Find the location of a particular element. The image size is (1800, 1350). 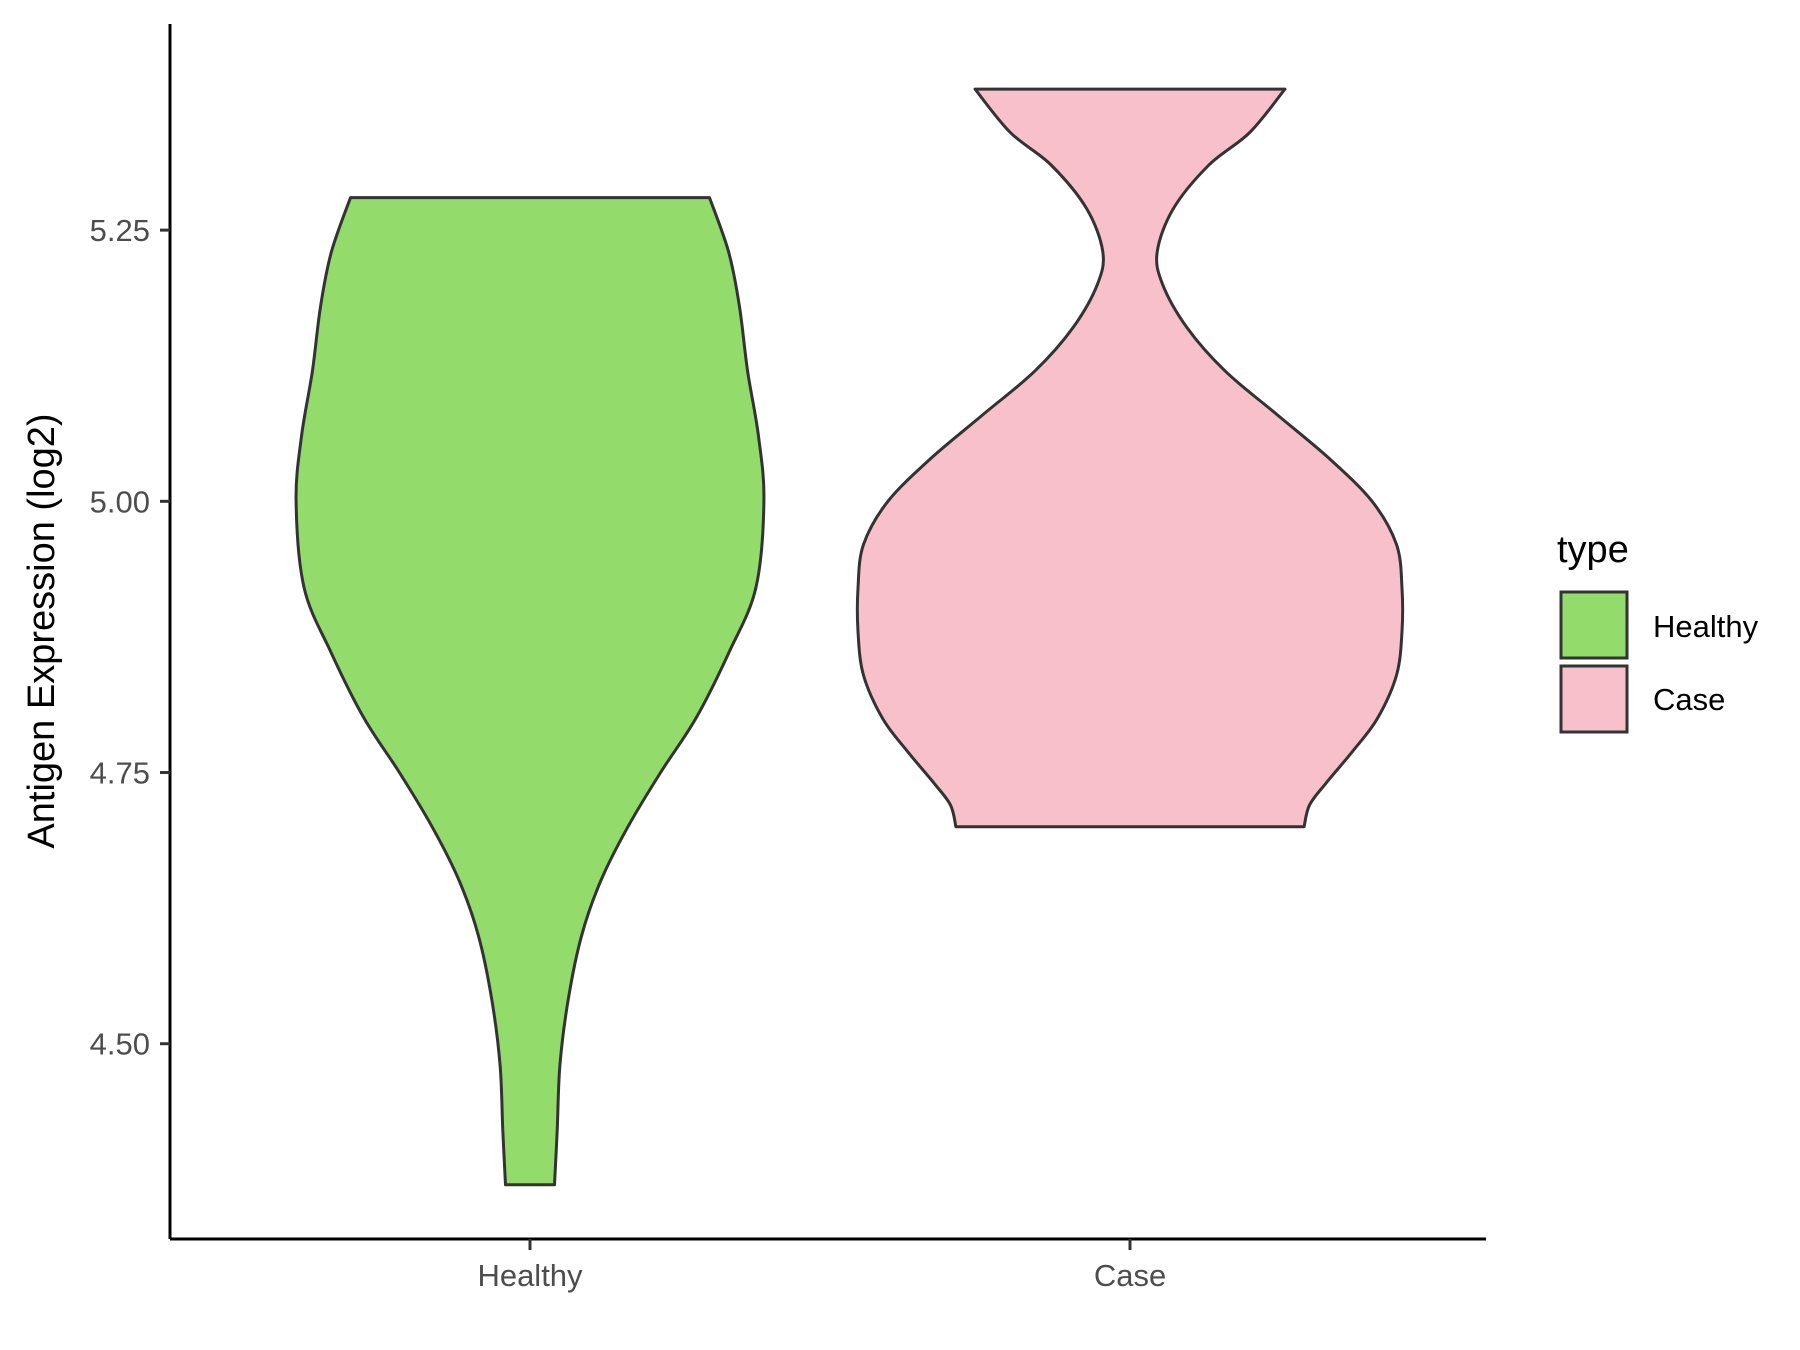

y-tick-label: 4.50 is located at coordinates (120, 1044).